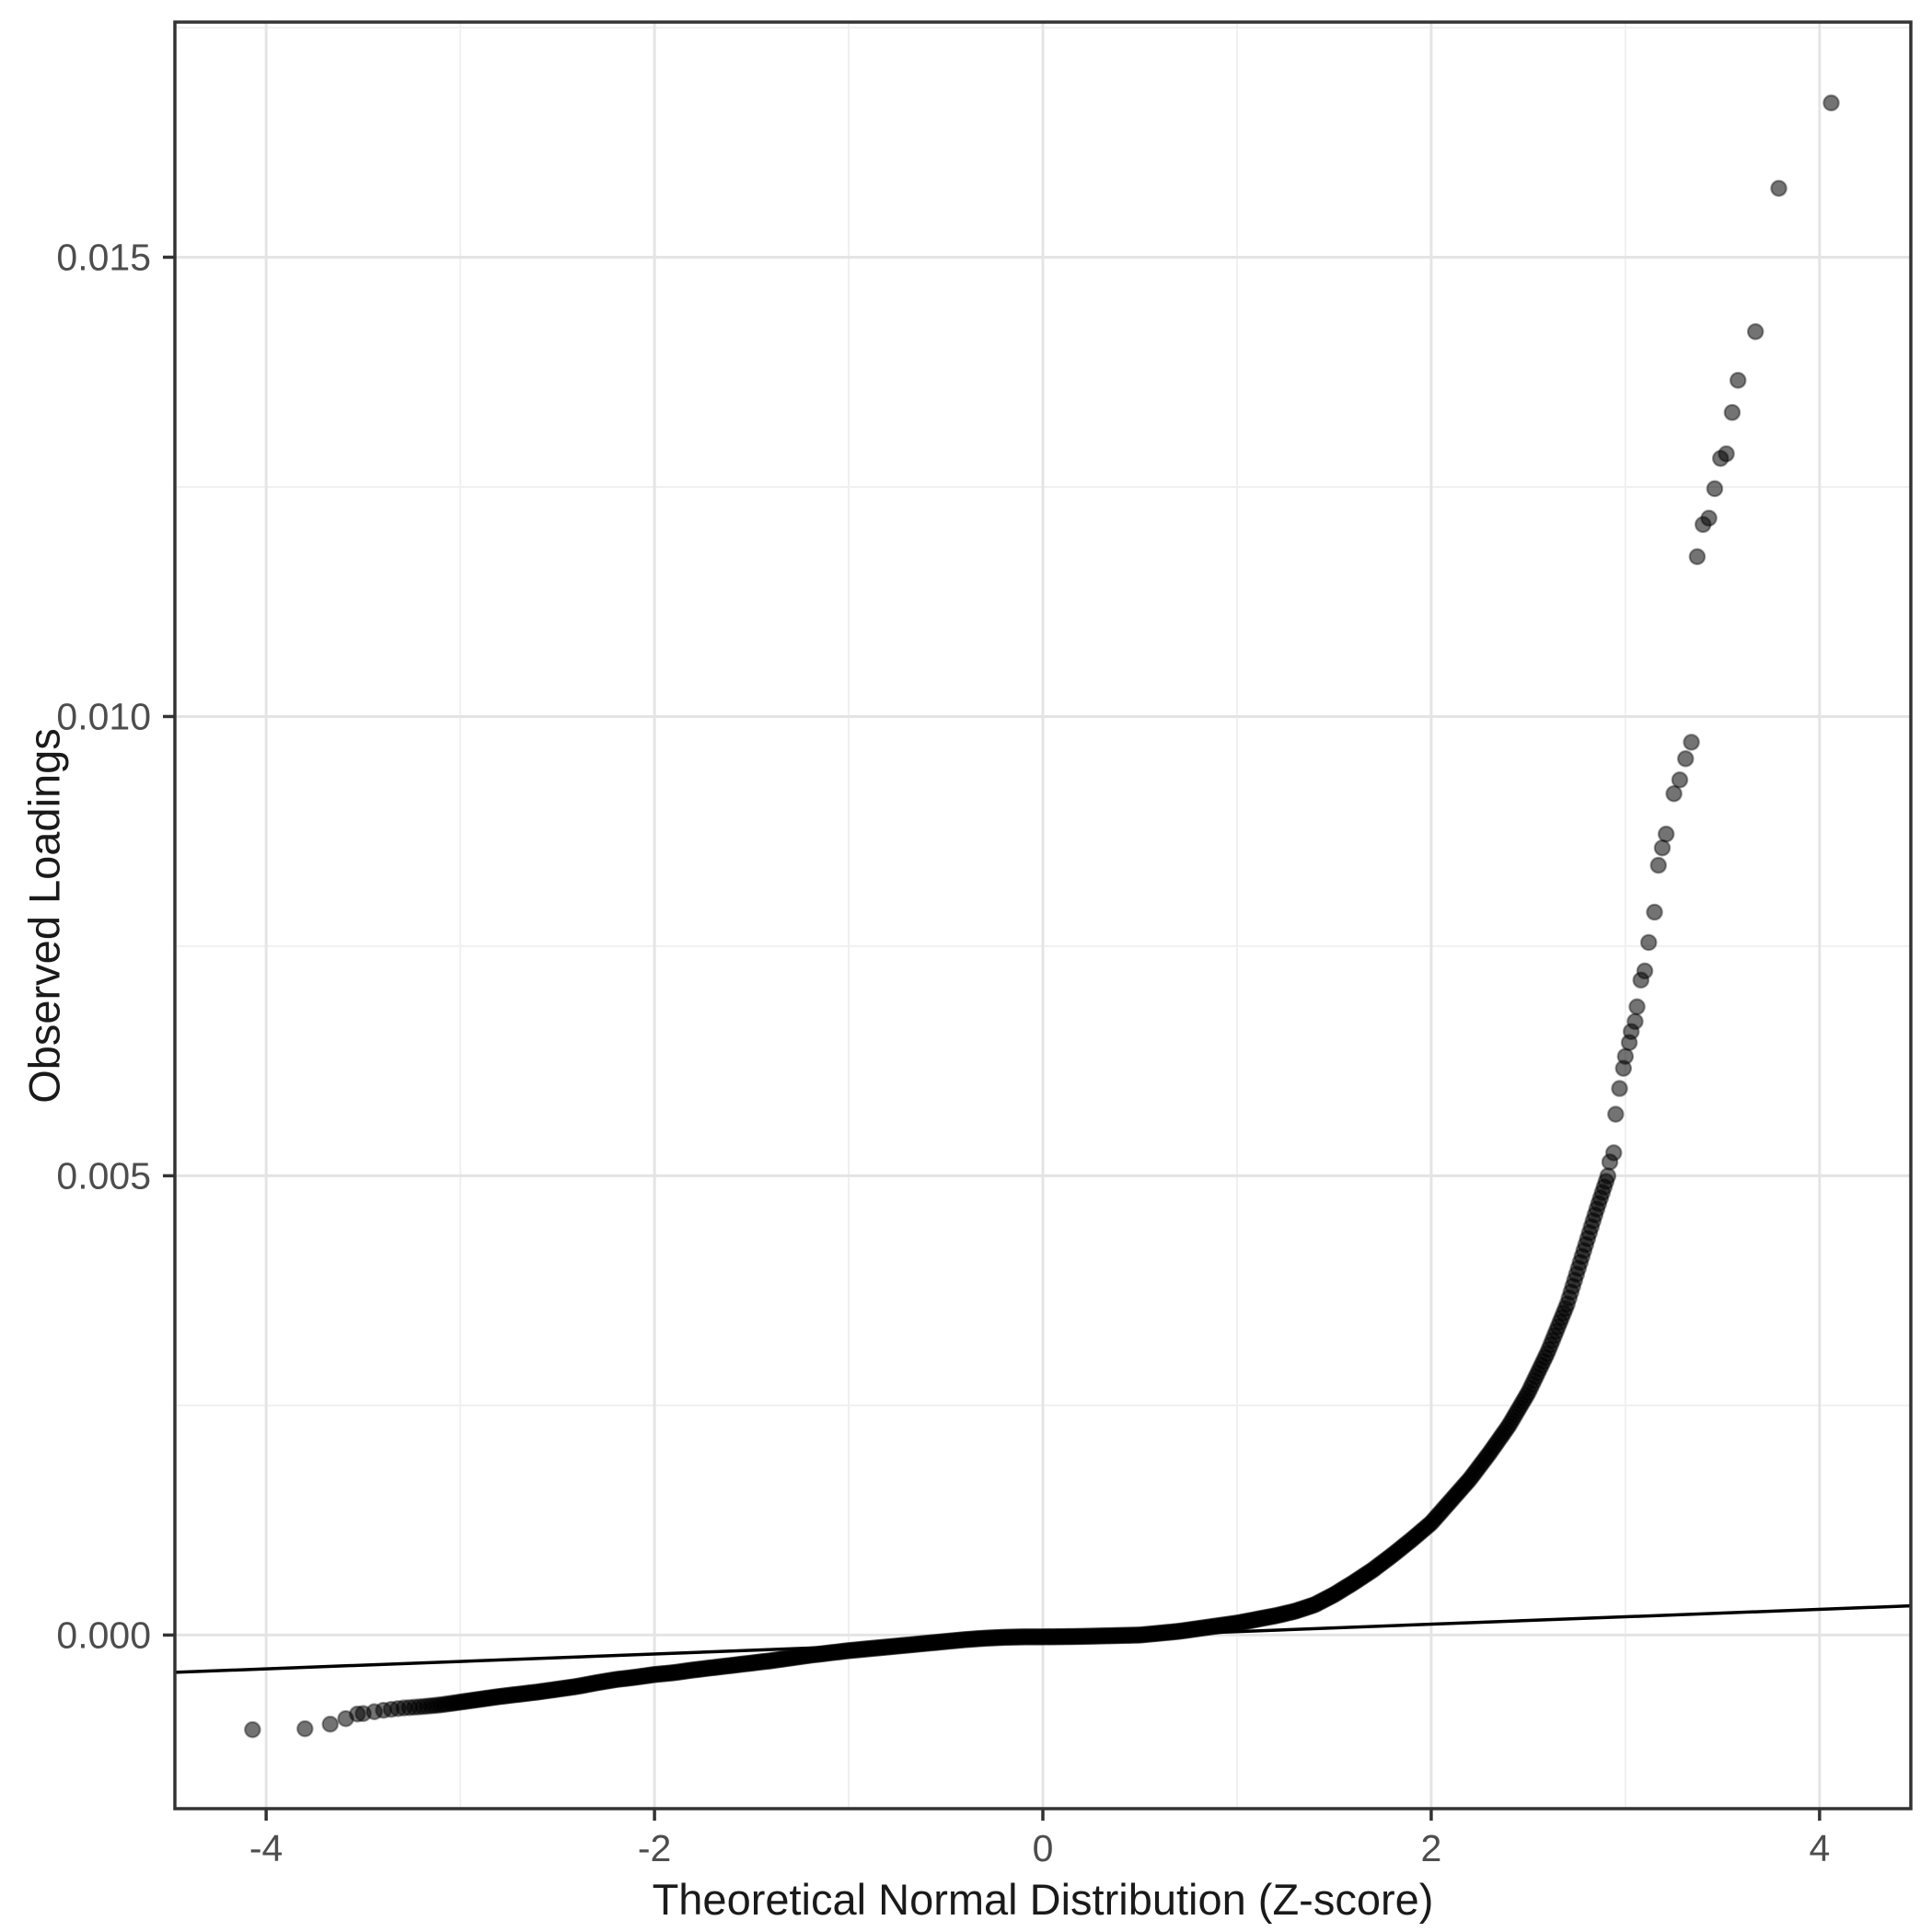 This screenshot has height=1932, width=1932. I want to click on x-tick-label: 0, so click(1044, 1848).